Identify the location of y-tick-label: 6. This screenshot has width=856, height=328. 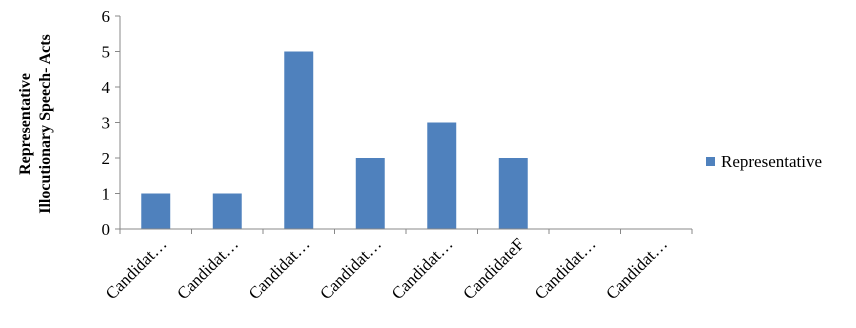
(106, 16).